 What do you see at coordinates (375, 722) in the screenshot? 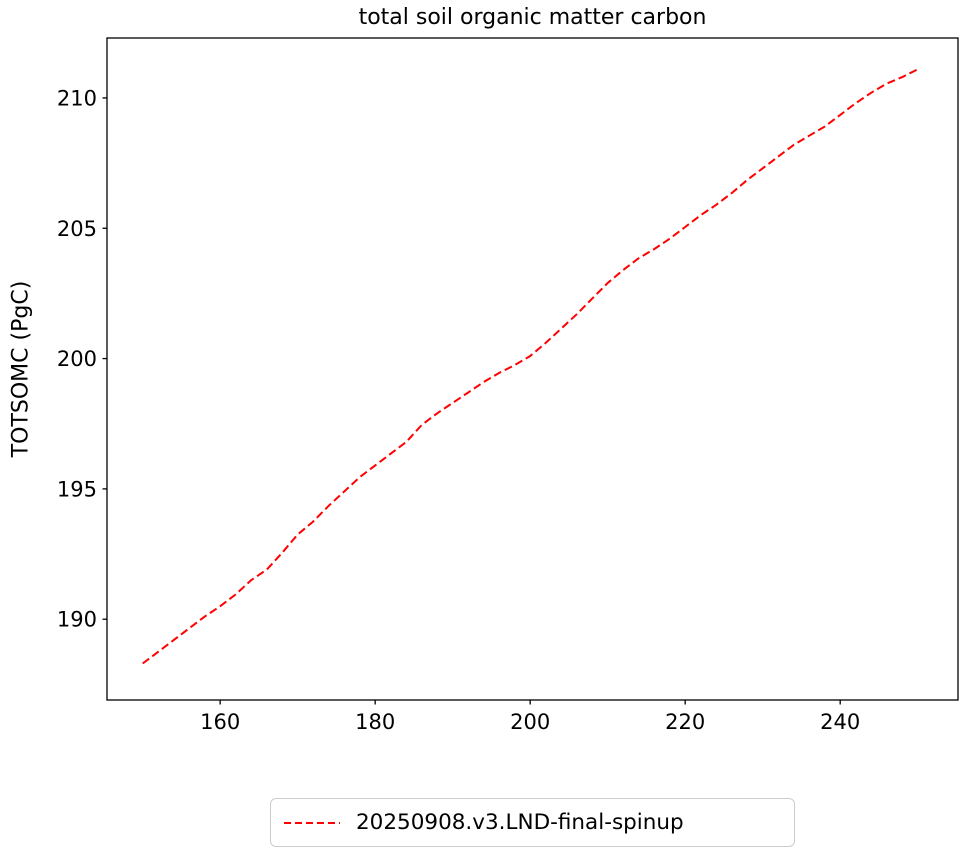
I see `x-tick-label: 180` at bounding box center [375, 722].